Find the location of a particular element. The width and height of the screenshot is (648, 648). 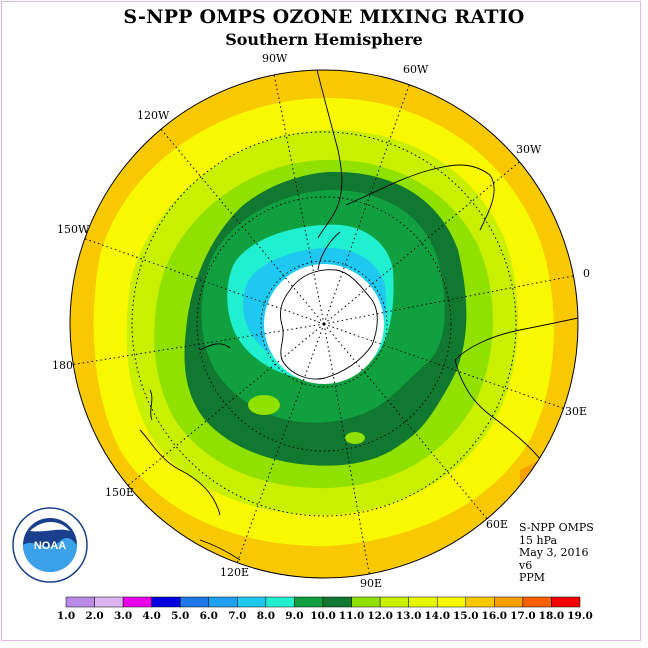

map-title: S-NPP OMPS OZONE MIXING RATIO is located at coordinates (324, 17).